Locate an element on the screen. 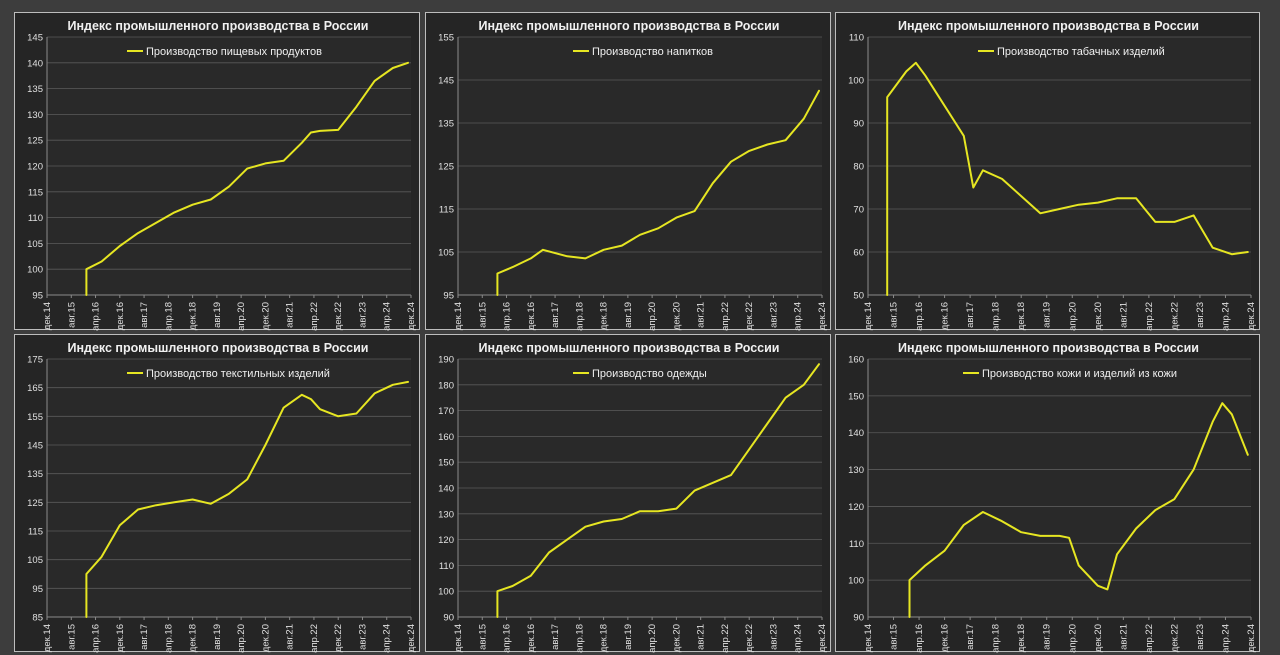 This screenshot has width=1280, height=655. y-tick-label: 170 is located at coordinates (446, 411).